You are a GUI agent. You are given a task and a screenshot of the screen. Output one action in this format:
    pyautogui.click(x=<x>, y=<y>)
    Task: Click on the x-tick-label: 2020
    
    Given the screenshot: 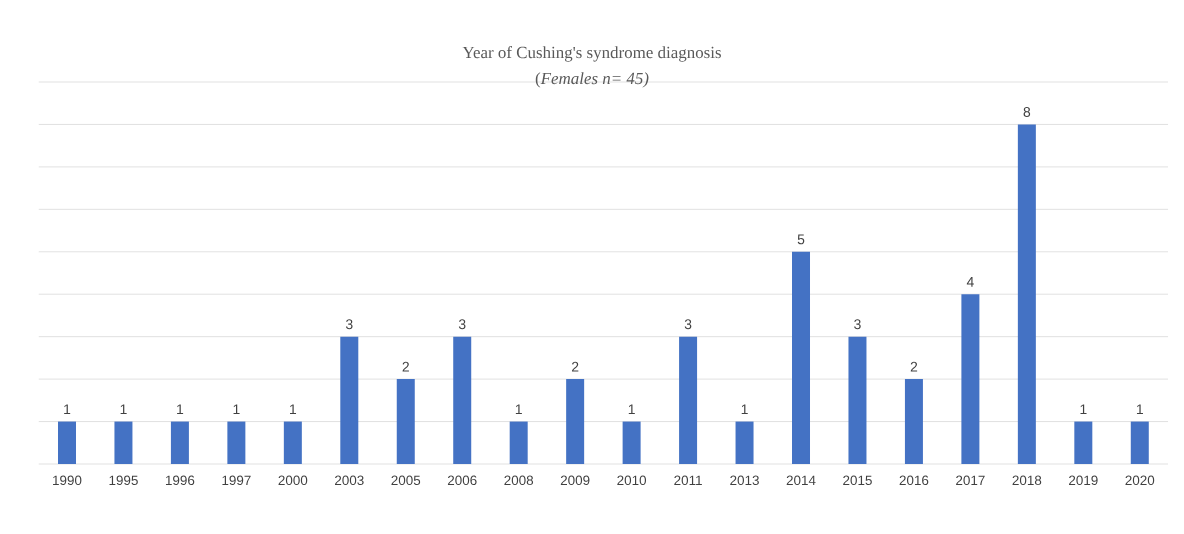 What is the action you would take?
    pyautogui.click(x=1140, y=480)
    